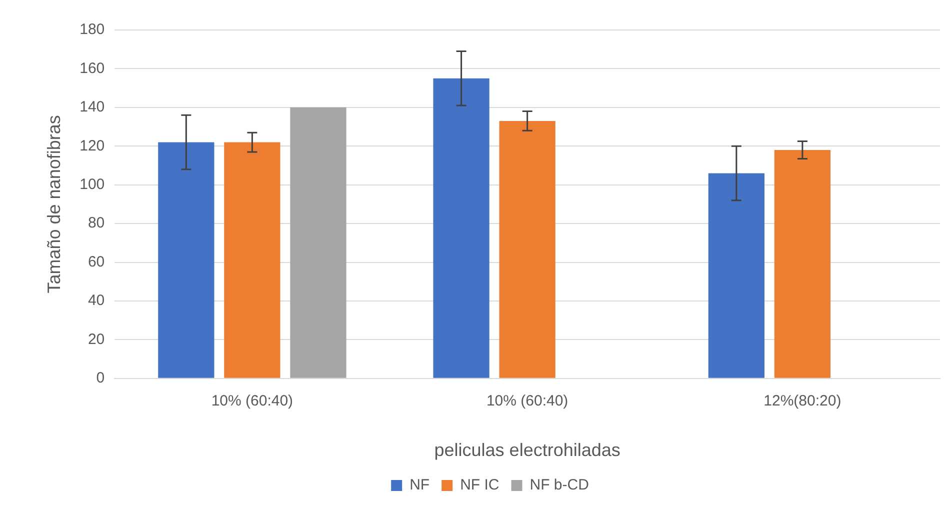 This screenshot has width=944, height=523. Describe the element at coordinates (96, 223) in the screenshot. I see `y-tick-label: 80` at that location.